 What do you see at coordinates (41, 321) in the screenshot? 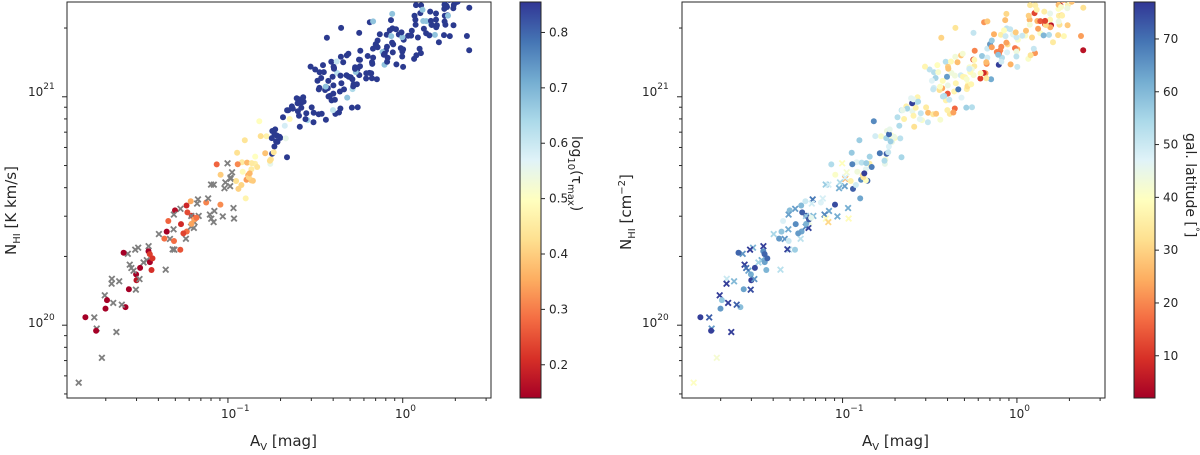
I see `left-y-tick-label-20: 1020` at bounding box center [41, 321].